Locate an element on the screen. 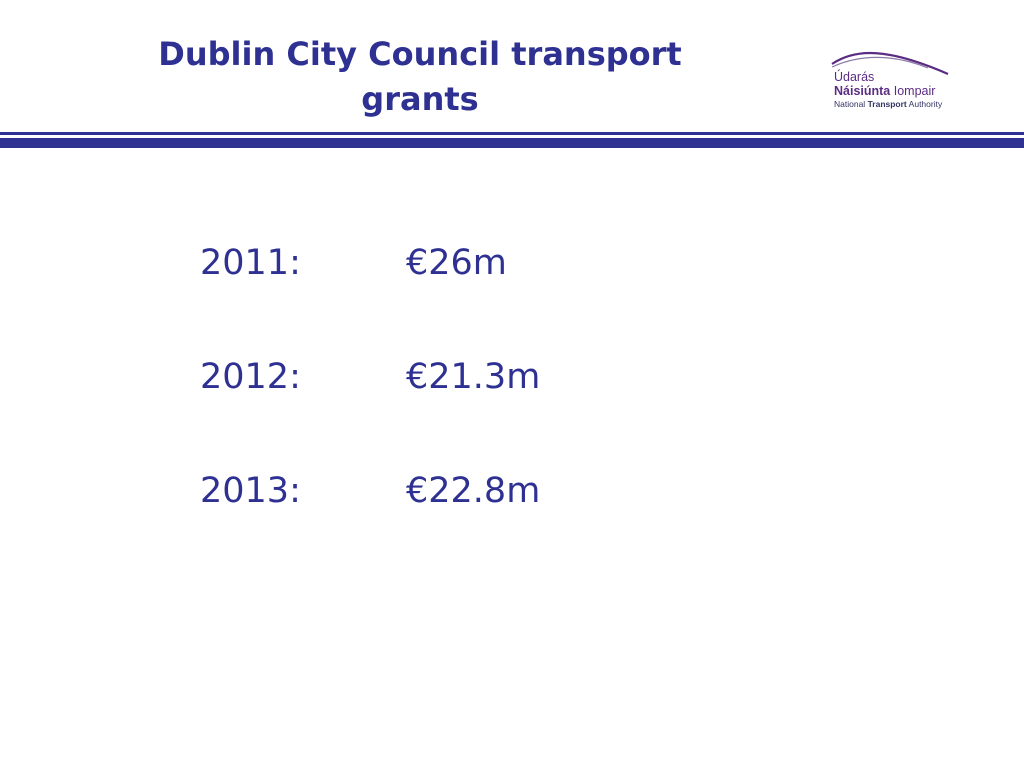  logo-text-national-transport-authority: National Transport Authority is located at coordinates (888, 104).